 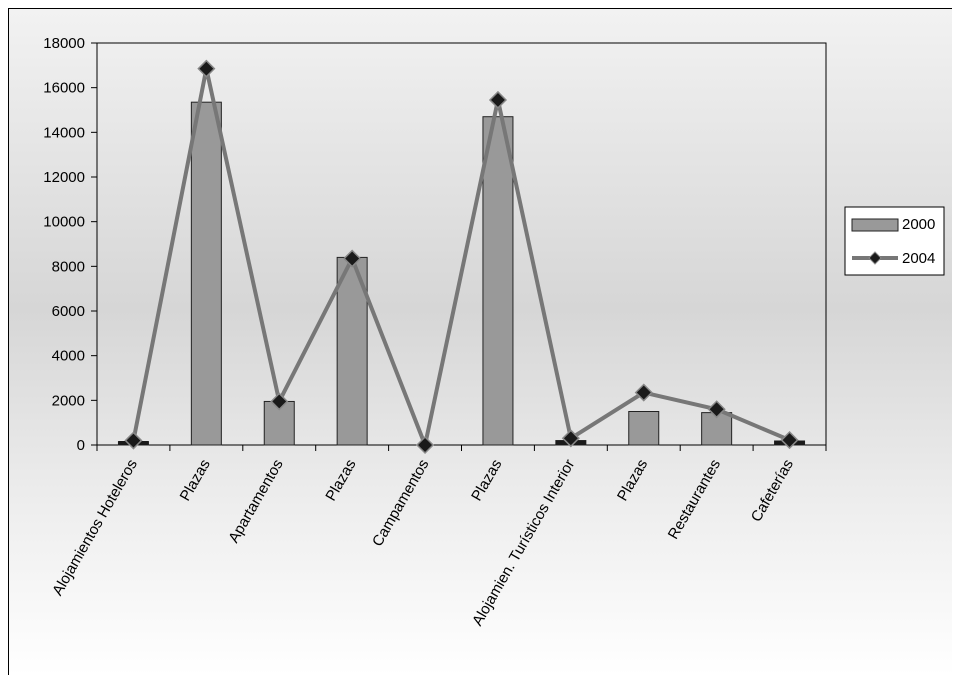 What do you see at coordinates (64, 222) in the screenshot?
I see `y-tick-label: 10000` at bounding box center [64, 222].